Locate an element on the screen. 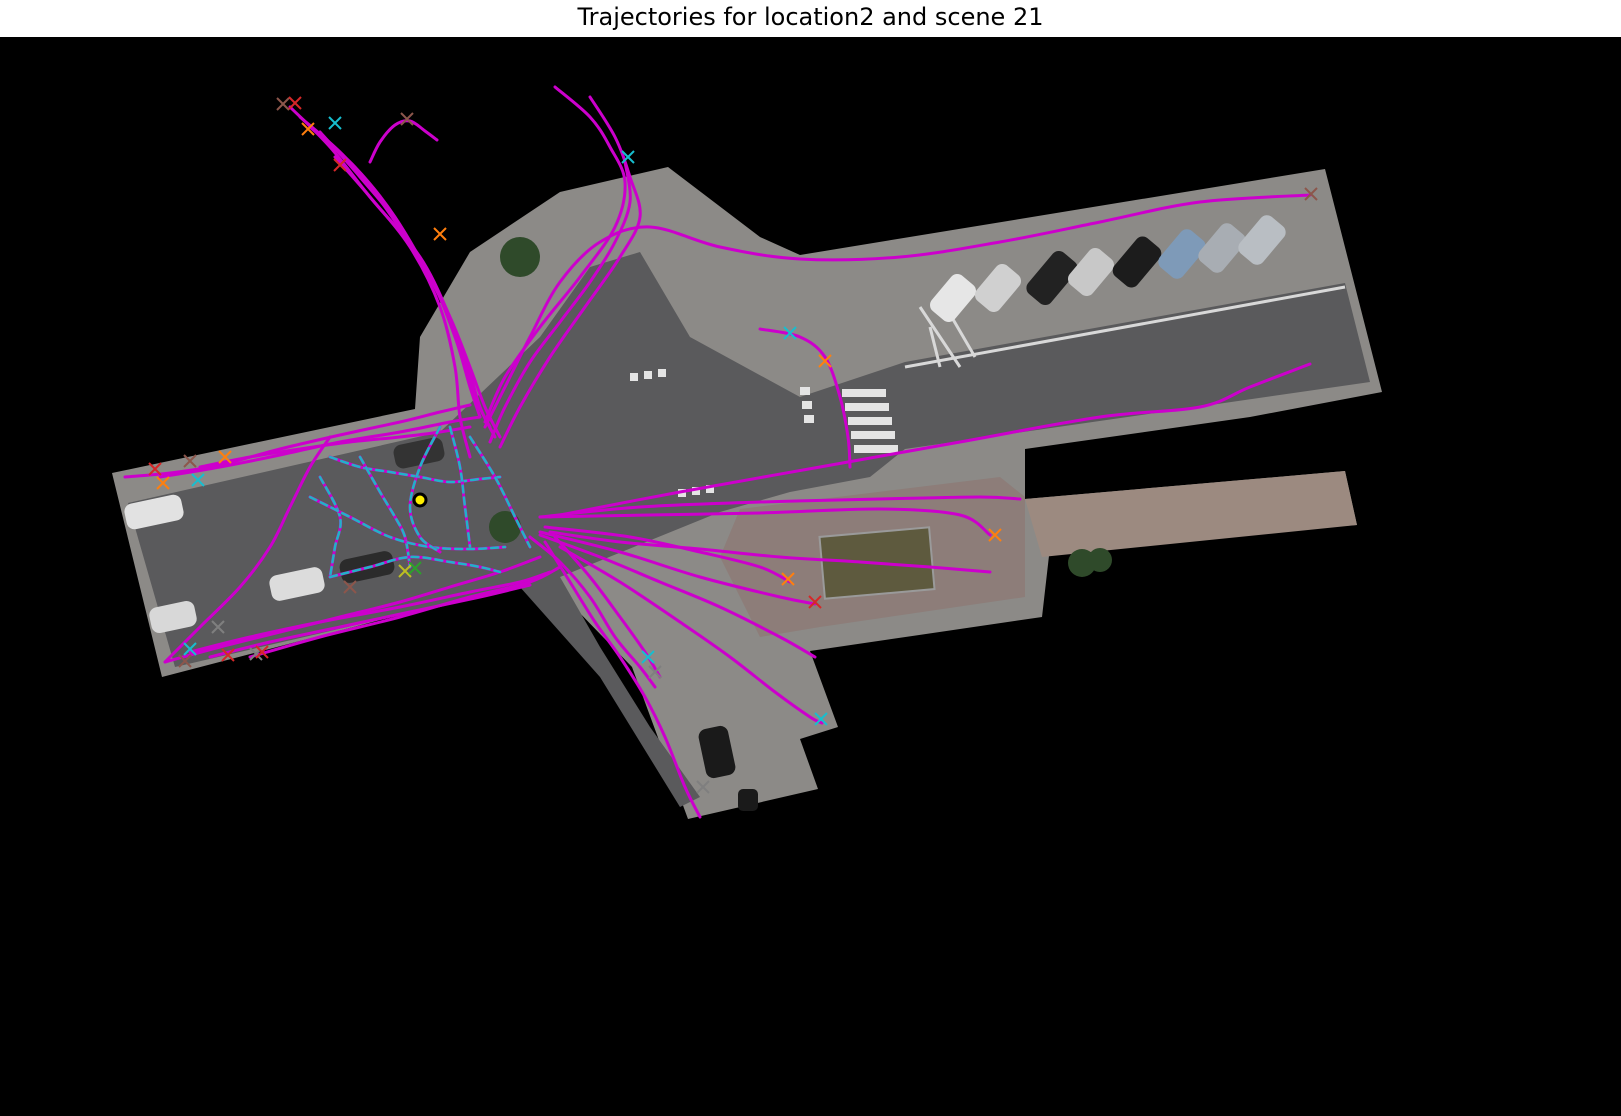 This screenshot has width=1621, height=1116. predicted-path-p01 is located at coordinates (415, 469).